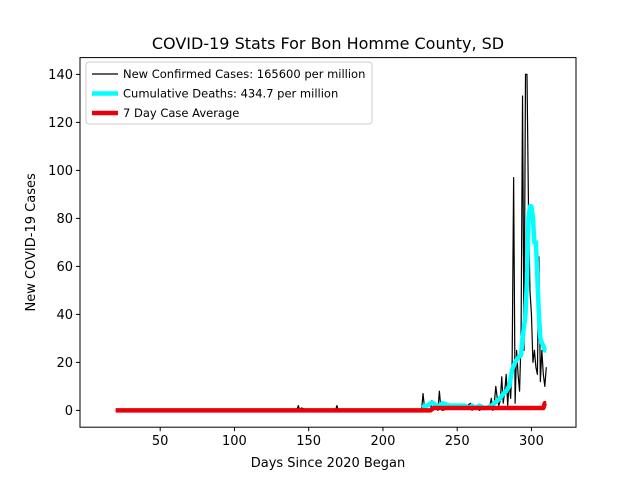 This screenshot has width=640, height=480. Describe the element at coordinates (457, 441) in the screenshot. I see `x-tick-label-4: 250` at that location.